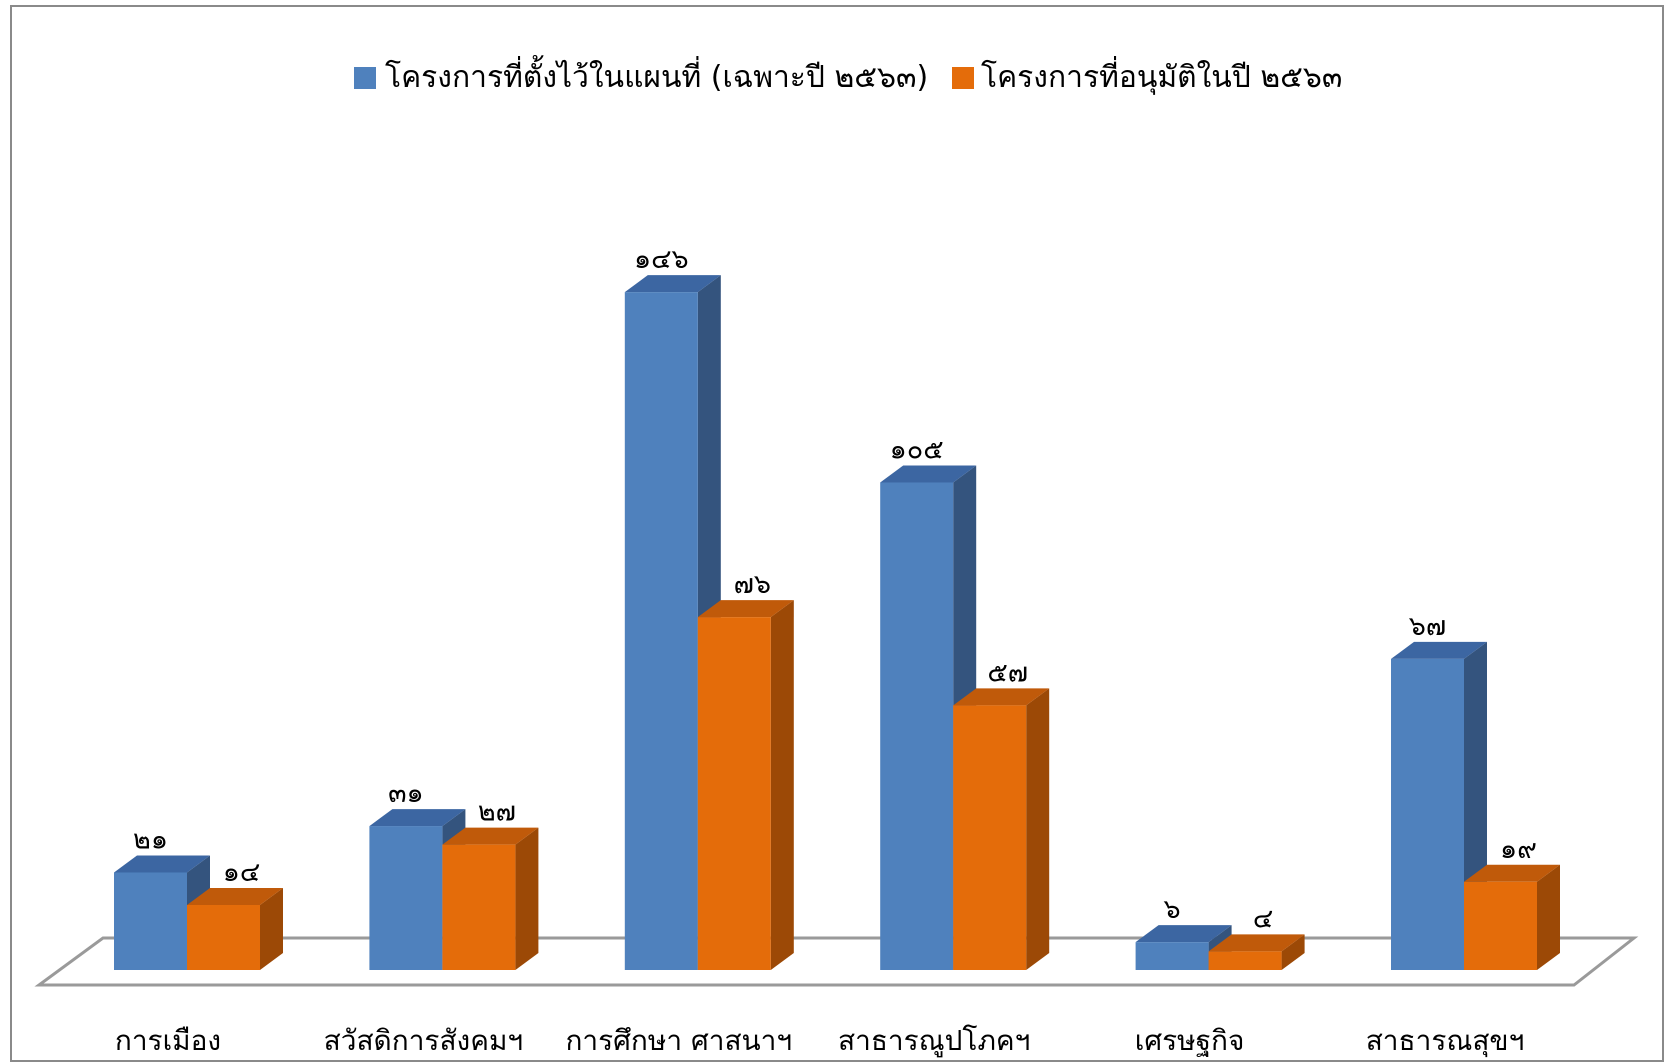 Image resolution: width=1666 pixels, height=1064 pixels. What do you see at coordinates (1007, 672) in the screenshot?
I see `data-label-series-2-category-4: ๕๗` at bounding box center [1007, 672].